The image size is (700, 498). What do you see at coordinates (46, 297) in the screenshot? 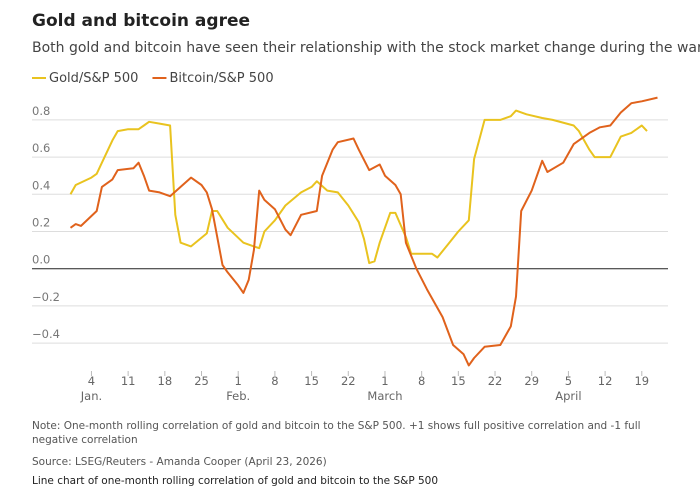
I see `y-tick-label: −0.2` at bounding box center [46, 297].